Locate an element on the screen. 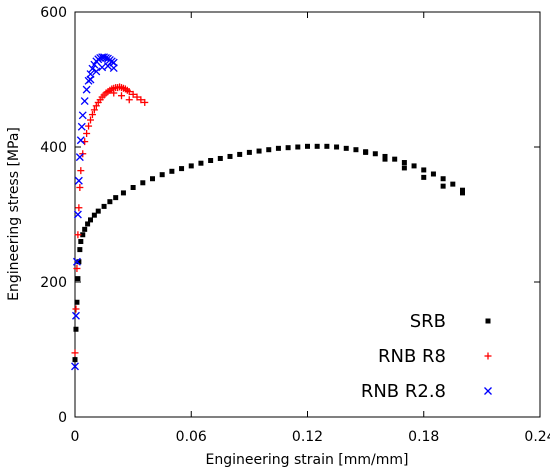 The height and width of the screenshot is (472, 550). legend-marker-rnb-r8 is located at coordinates (488, 356).